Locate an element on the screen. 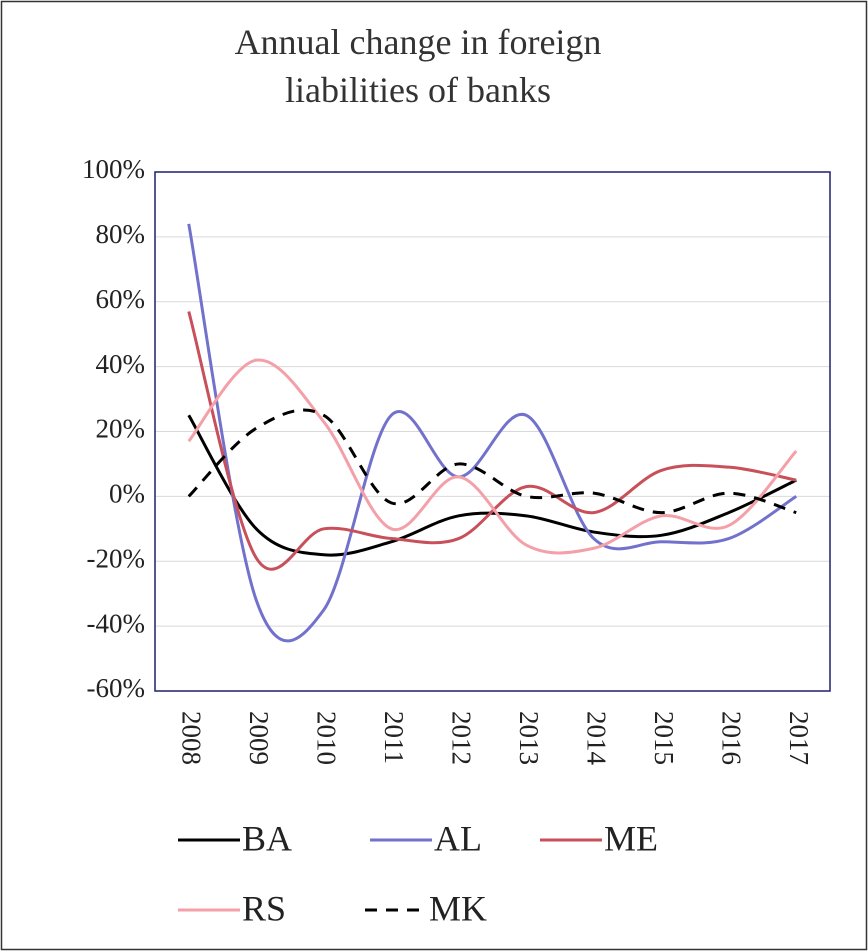  legend-label: MK is located at coordinates (458, 908).